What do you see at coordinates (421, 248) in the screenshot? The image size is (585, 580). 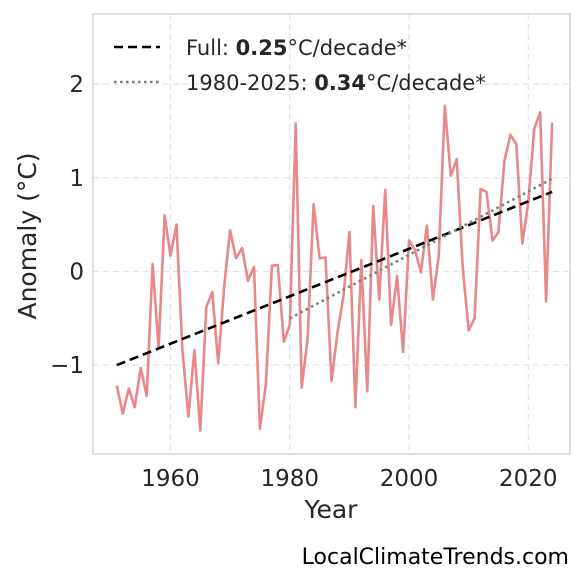 I see `recent-trend-line` at bounding box center [421, 248].